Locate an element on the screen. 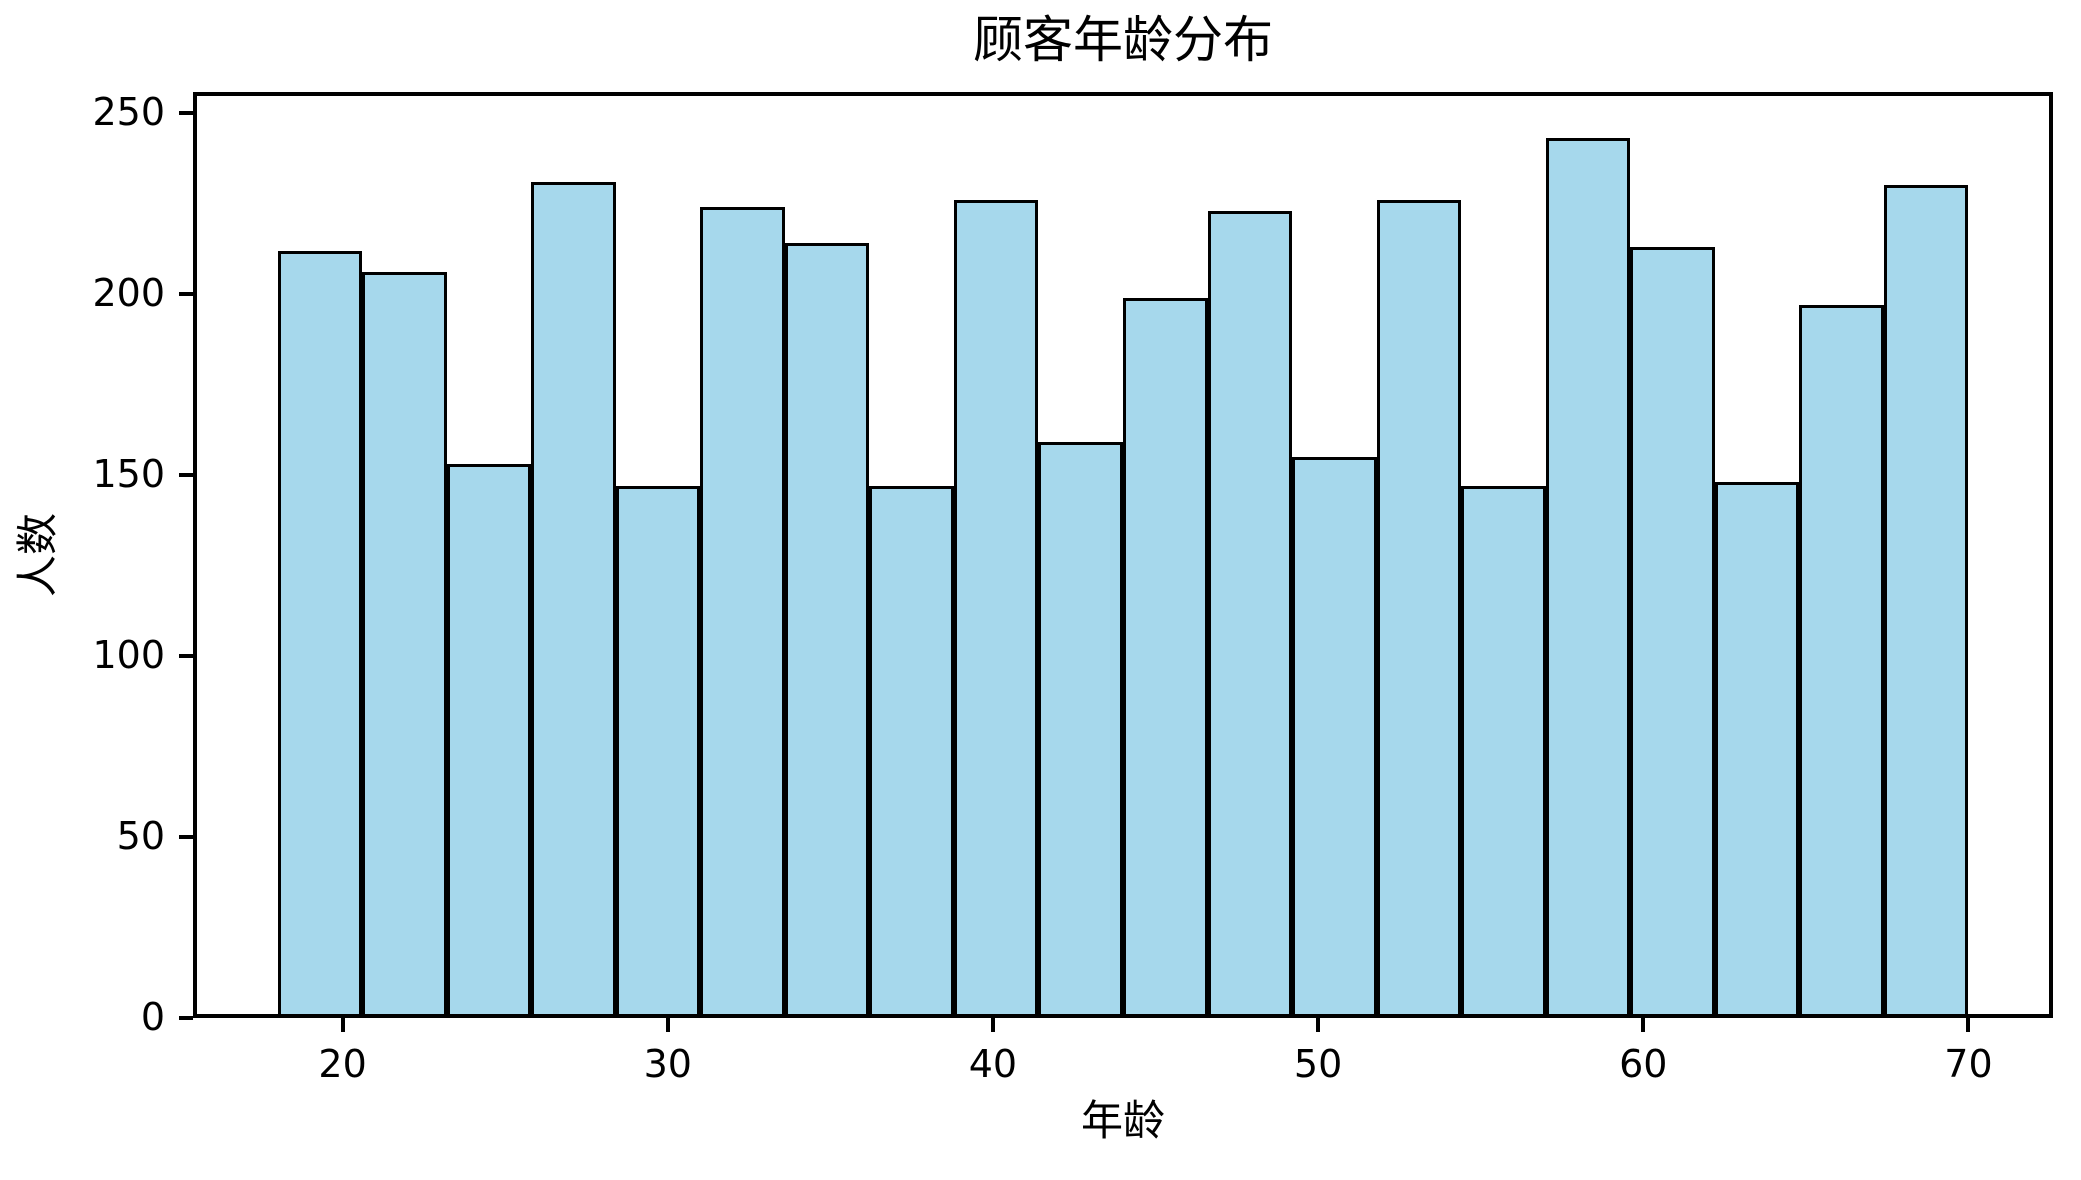  x-axis-tick-label: 20 is located at coordinates (342, 1064).